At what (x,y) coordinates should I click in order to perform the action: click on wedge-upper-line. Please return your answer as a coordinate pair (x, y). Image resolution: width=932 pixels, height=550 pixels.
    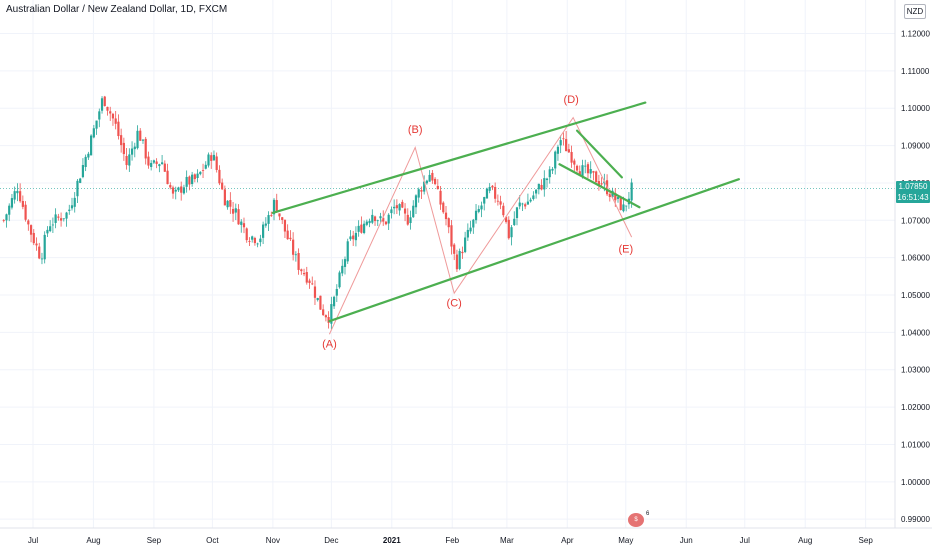
    Looking at the image, I should click on (599, 186).